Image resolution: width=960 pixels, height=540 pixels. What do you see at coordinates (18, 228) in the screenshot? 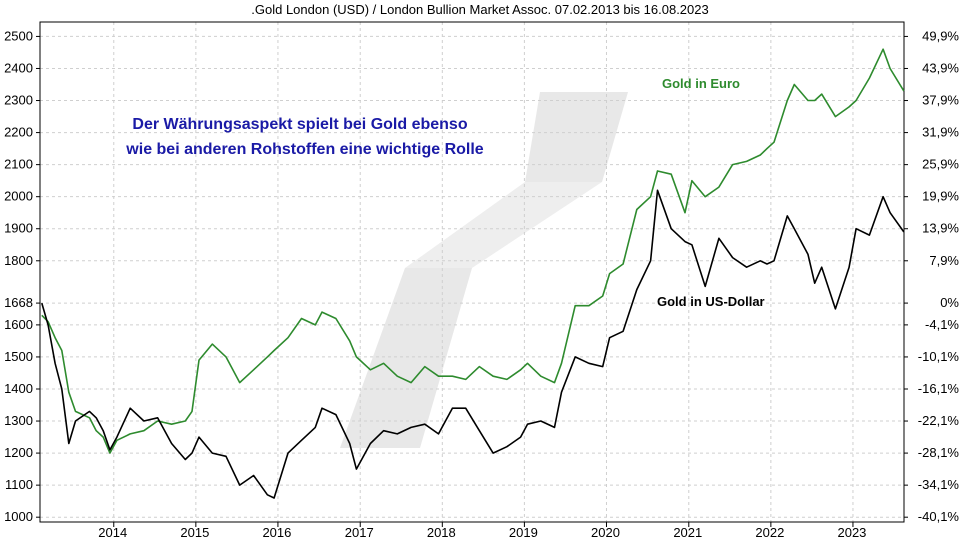
I see `y-left-tick-label: 1900` at bounding box center [18, 228].